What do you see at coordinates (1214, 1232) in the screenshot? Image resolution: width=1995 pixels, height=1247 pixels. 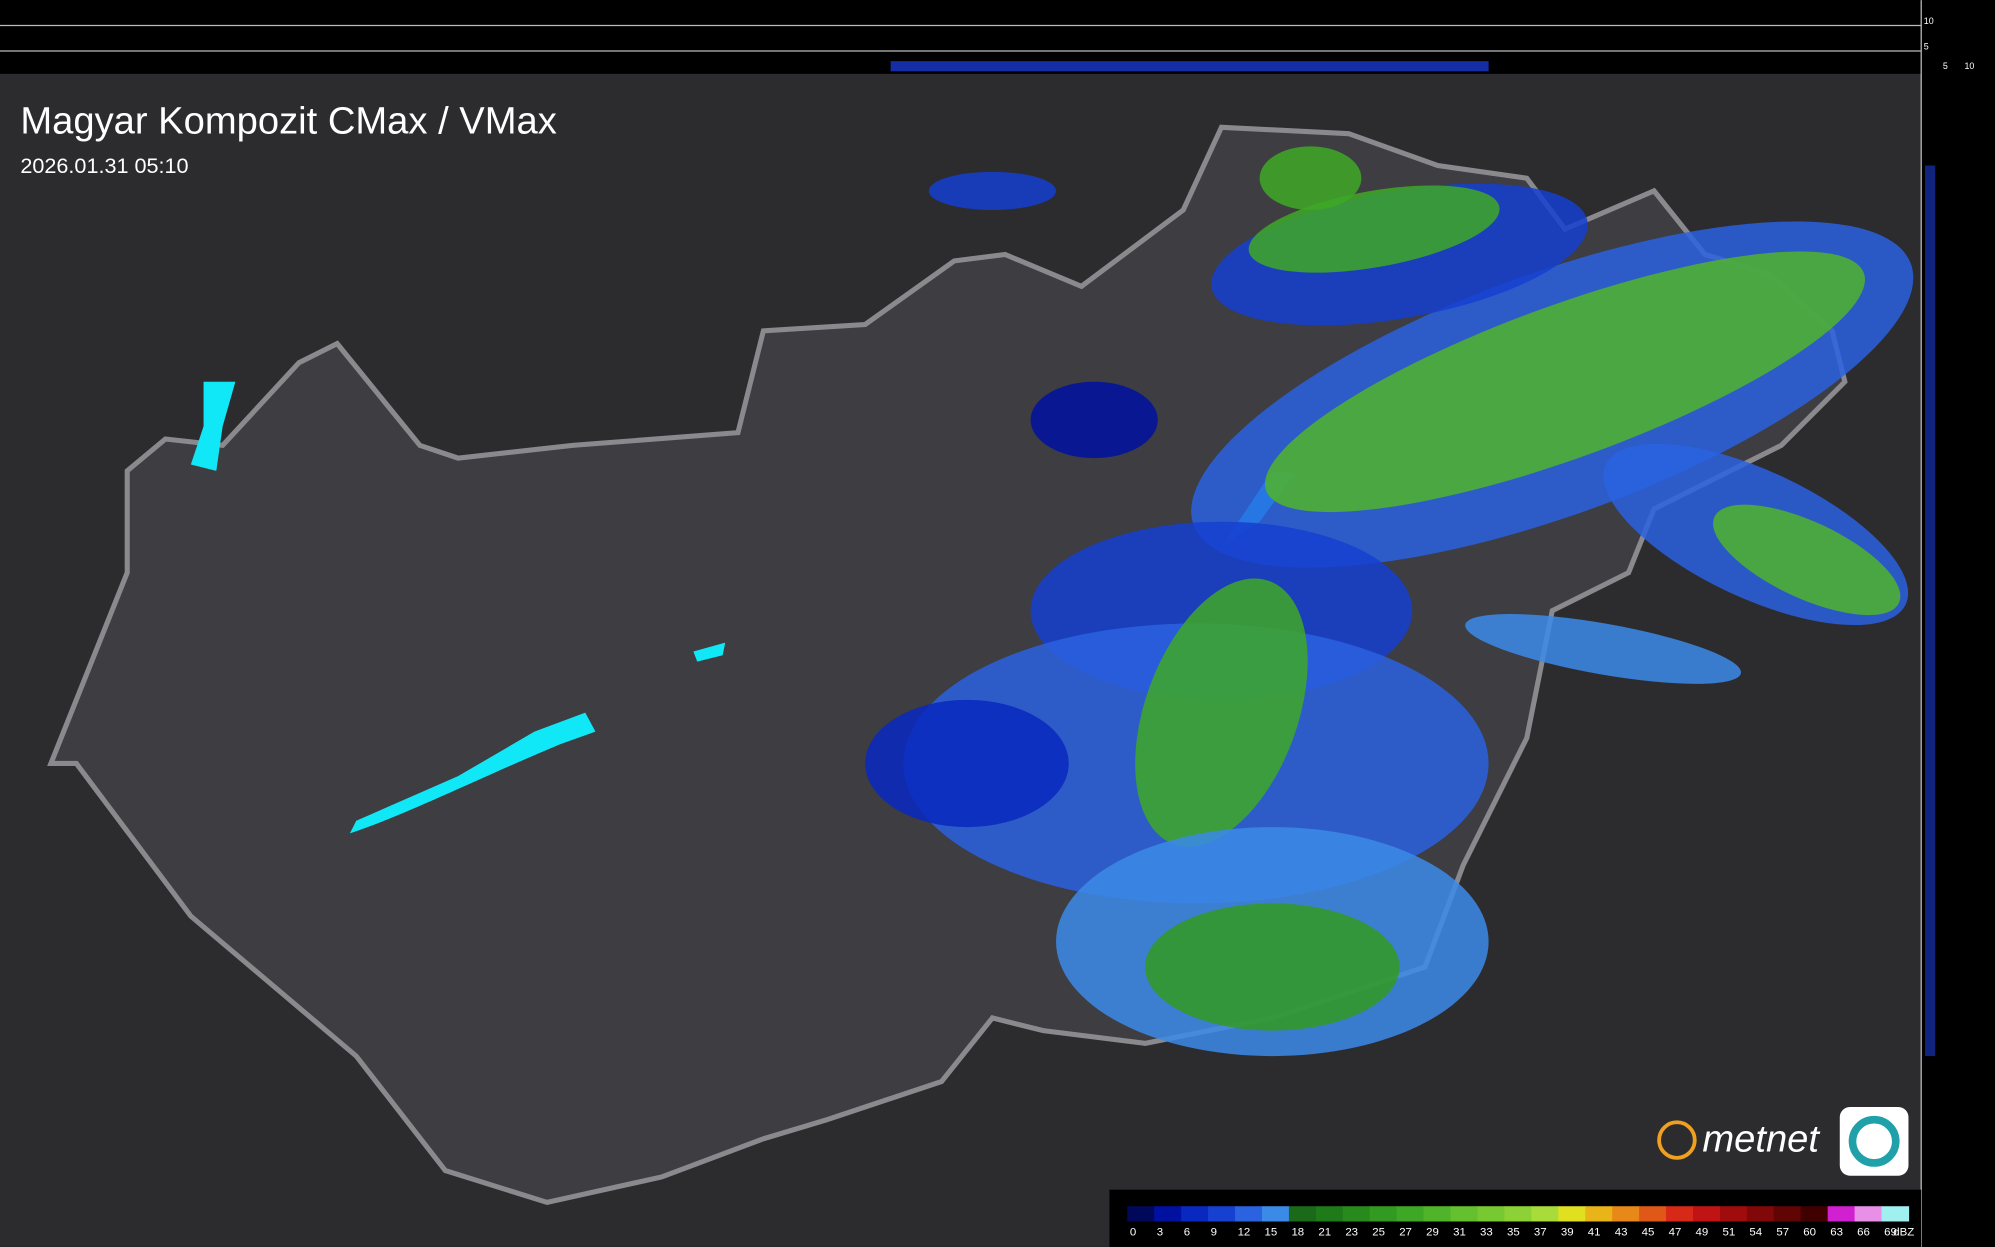 I see `legend-label: 9` at bounding box center [1214, 1232].